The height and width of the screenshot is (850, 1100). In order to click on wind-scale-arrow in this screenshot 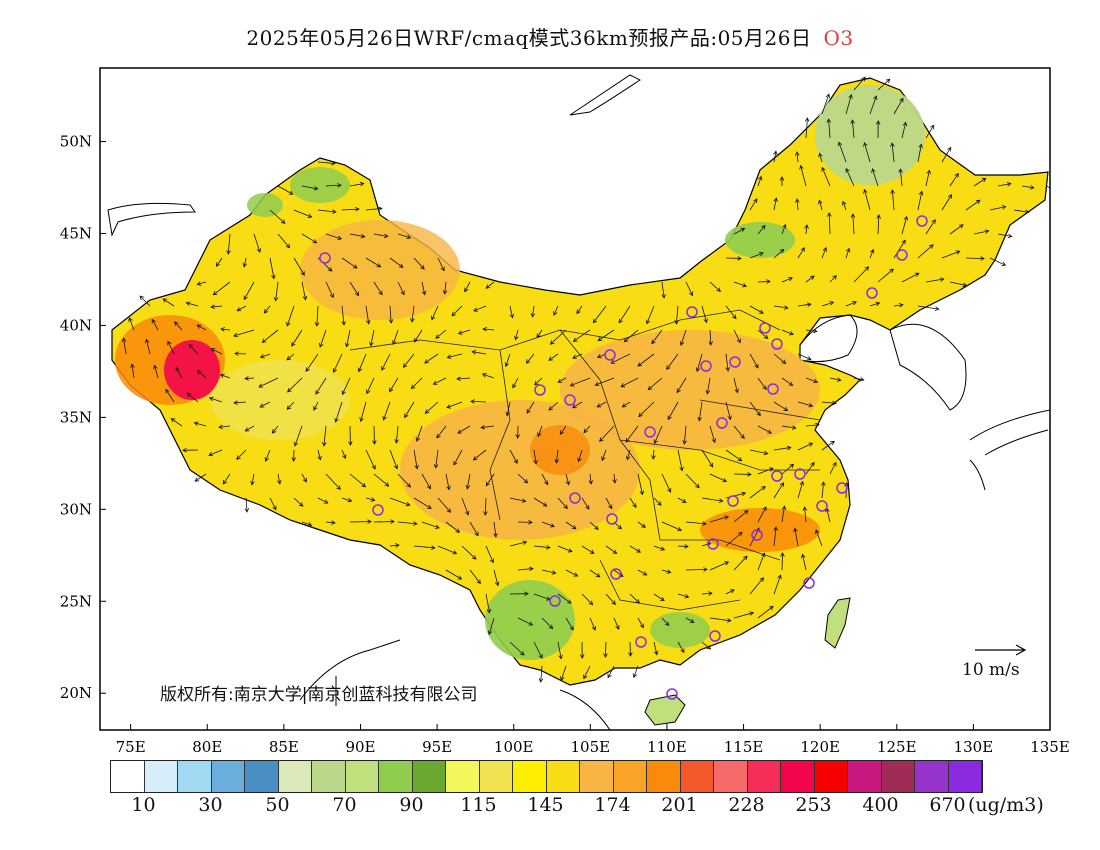, I will do `click(1001, 650)`.